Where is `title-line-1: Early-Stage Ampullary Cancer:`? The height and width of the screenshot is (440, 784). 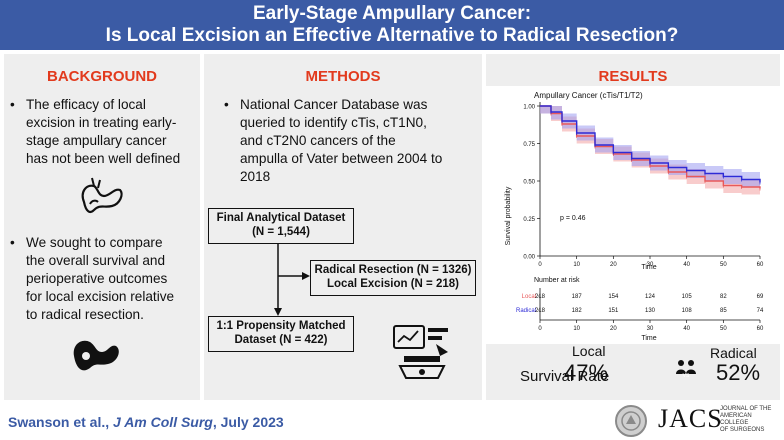
title-line-1: Early-Stage Ampullary Cancer: is located at coordinates (392, 13).